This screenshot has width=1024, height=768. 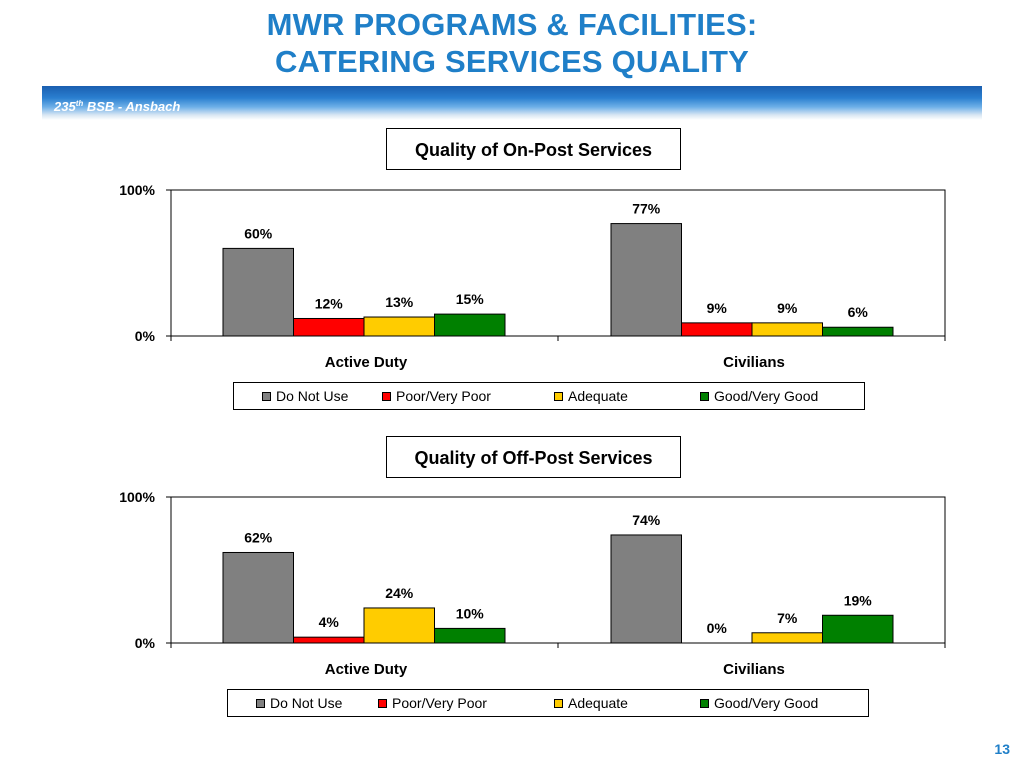 What do you see at coordinates (399, 302) in the screenshot?
I see `data-label: 13%` at bounding box center [399, 302].